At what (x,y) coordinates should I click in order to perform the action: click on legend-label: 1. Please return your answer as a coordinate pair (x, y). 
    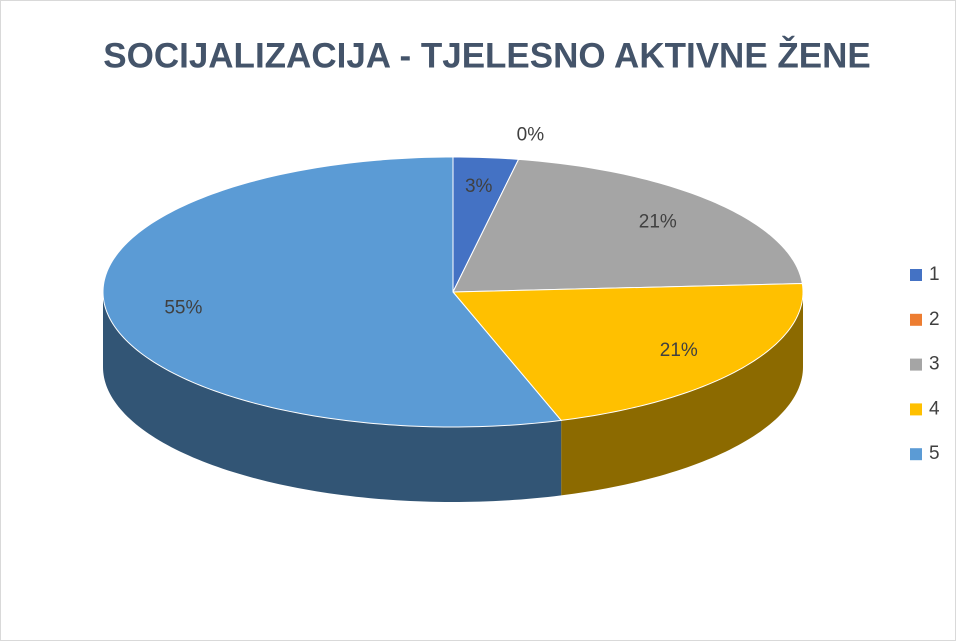
    Looking at the image, I should click on (934, 274).